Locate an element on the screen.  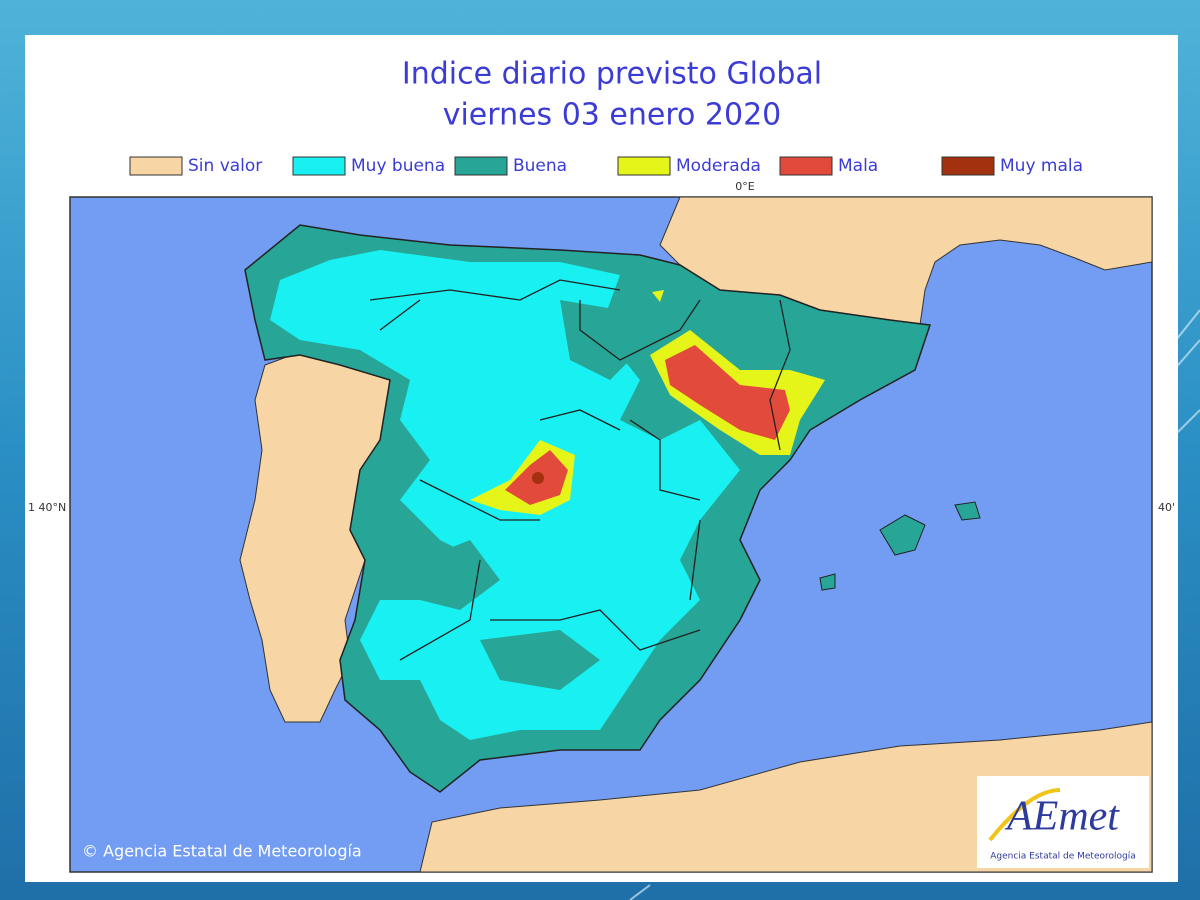
zone-moderate is located at coordinates (647, 402).